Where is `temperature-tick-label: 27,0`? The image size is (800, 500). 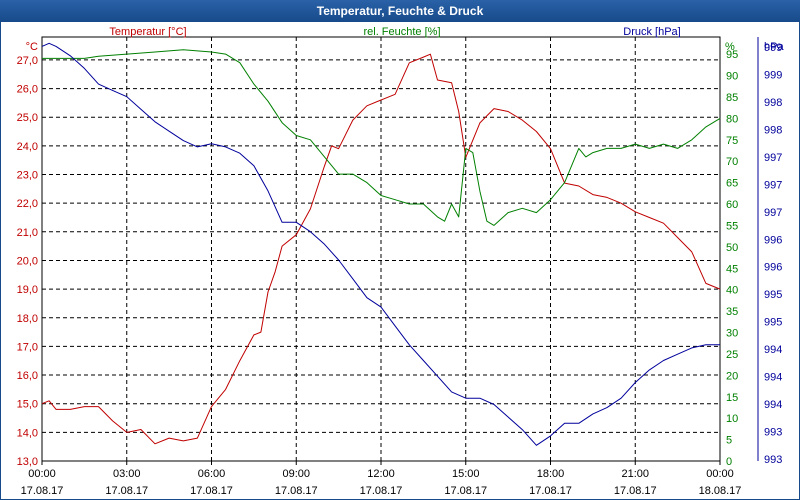 temperature-tick-label: 27,0 is located at coordinates (27, 61).